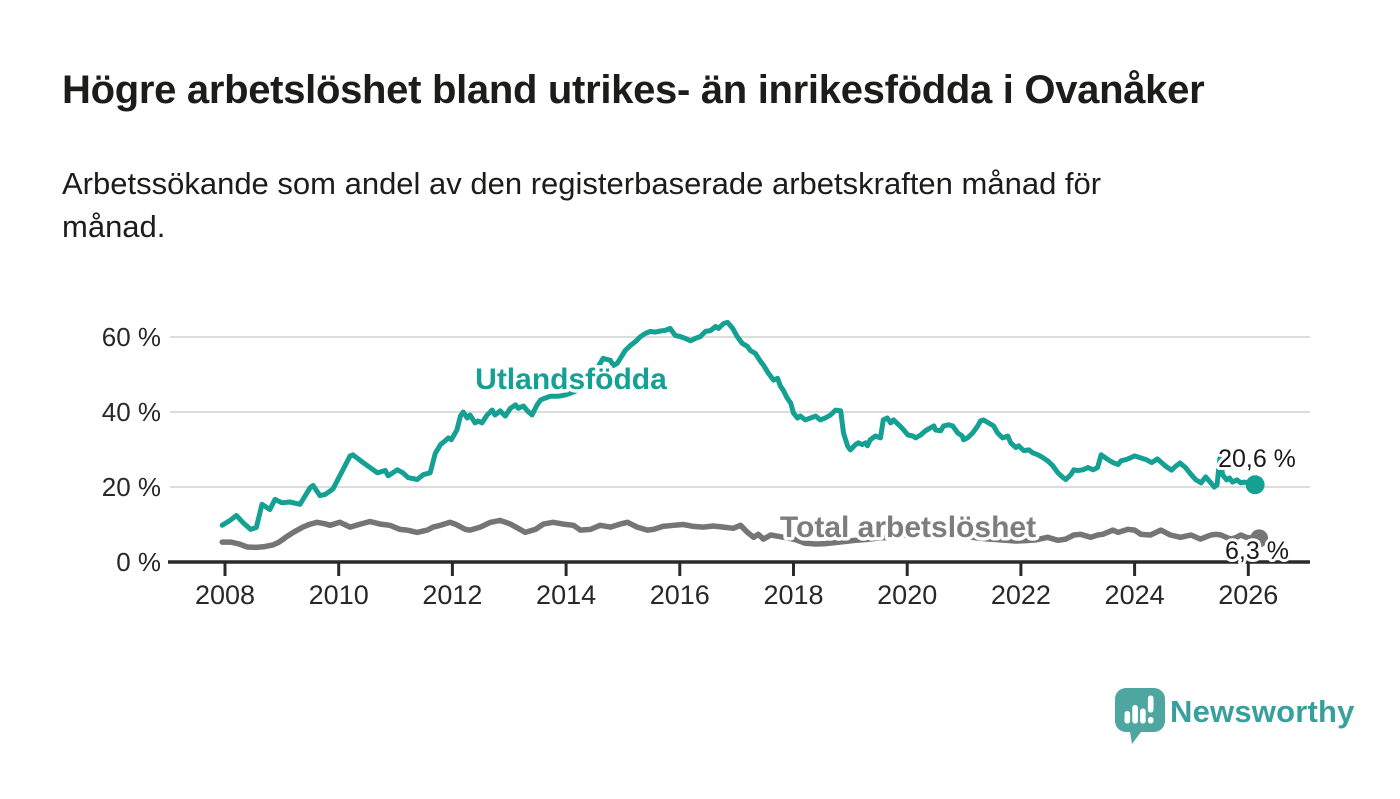  Describe the element at coordinates (1150, 704) in the screenshot. I see `exclamation-mark-bar` at that location.